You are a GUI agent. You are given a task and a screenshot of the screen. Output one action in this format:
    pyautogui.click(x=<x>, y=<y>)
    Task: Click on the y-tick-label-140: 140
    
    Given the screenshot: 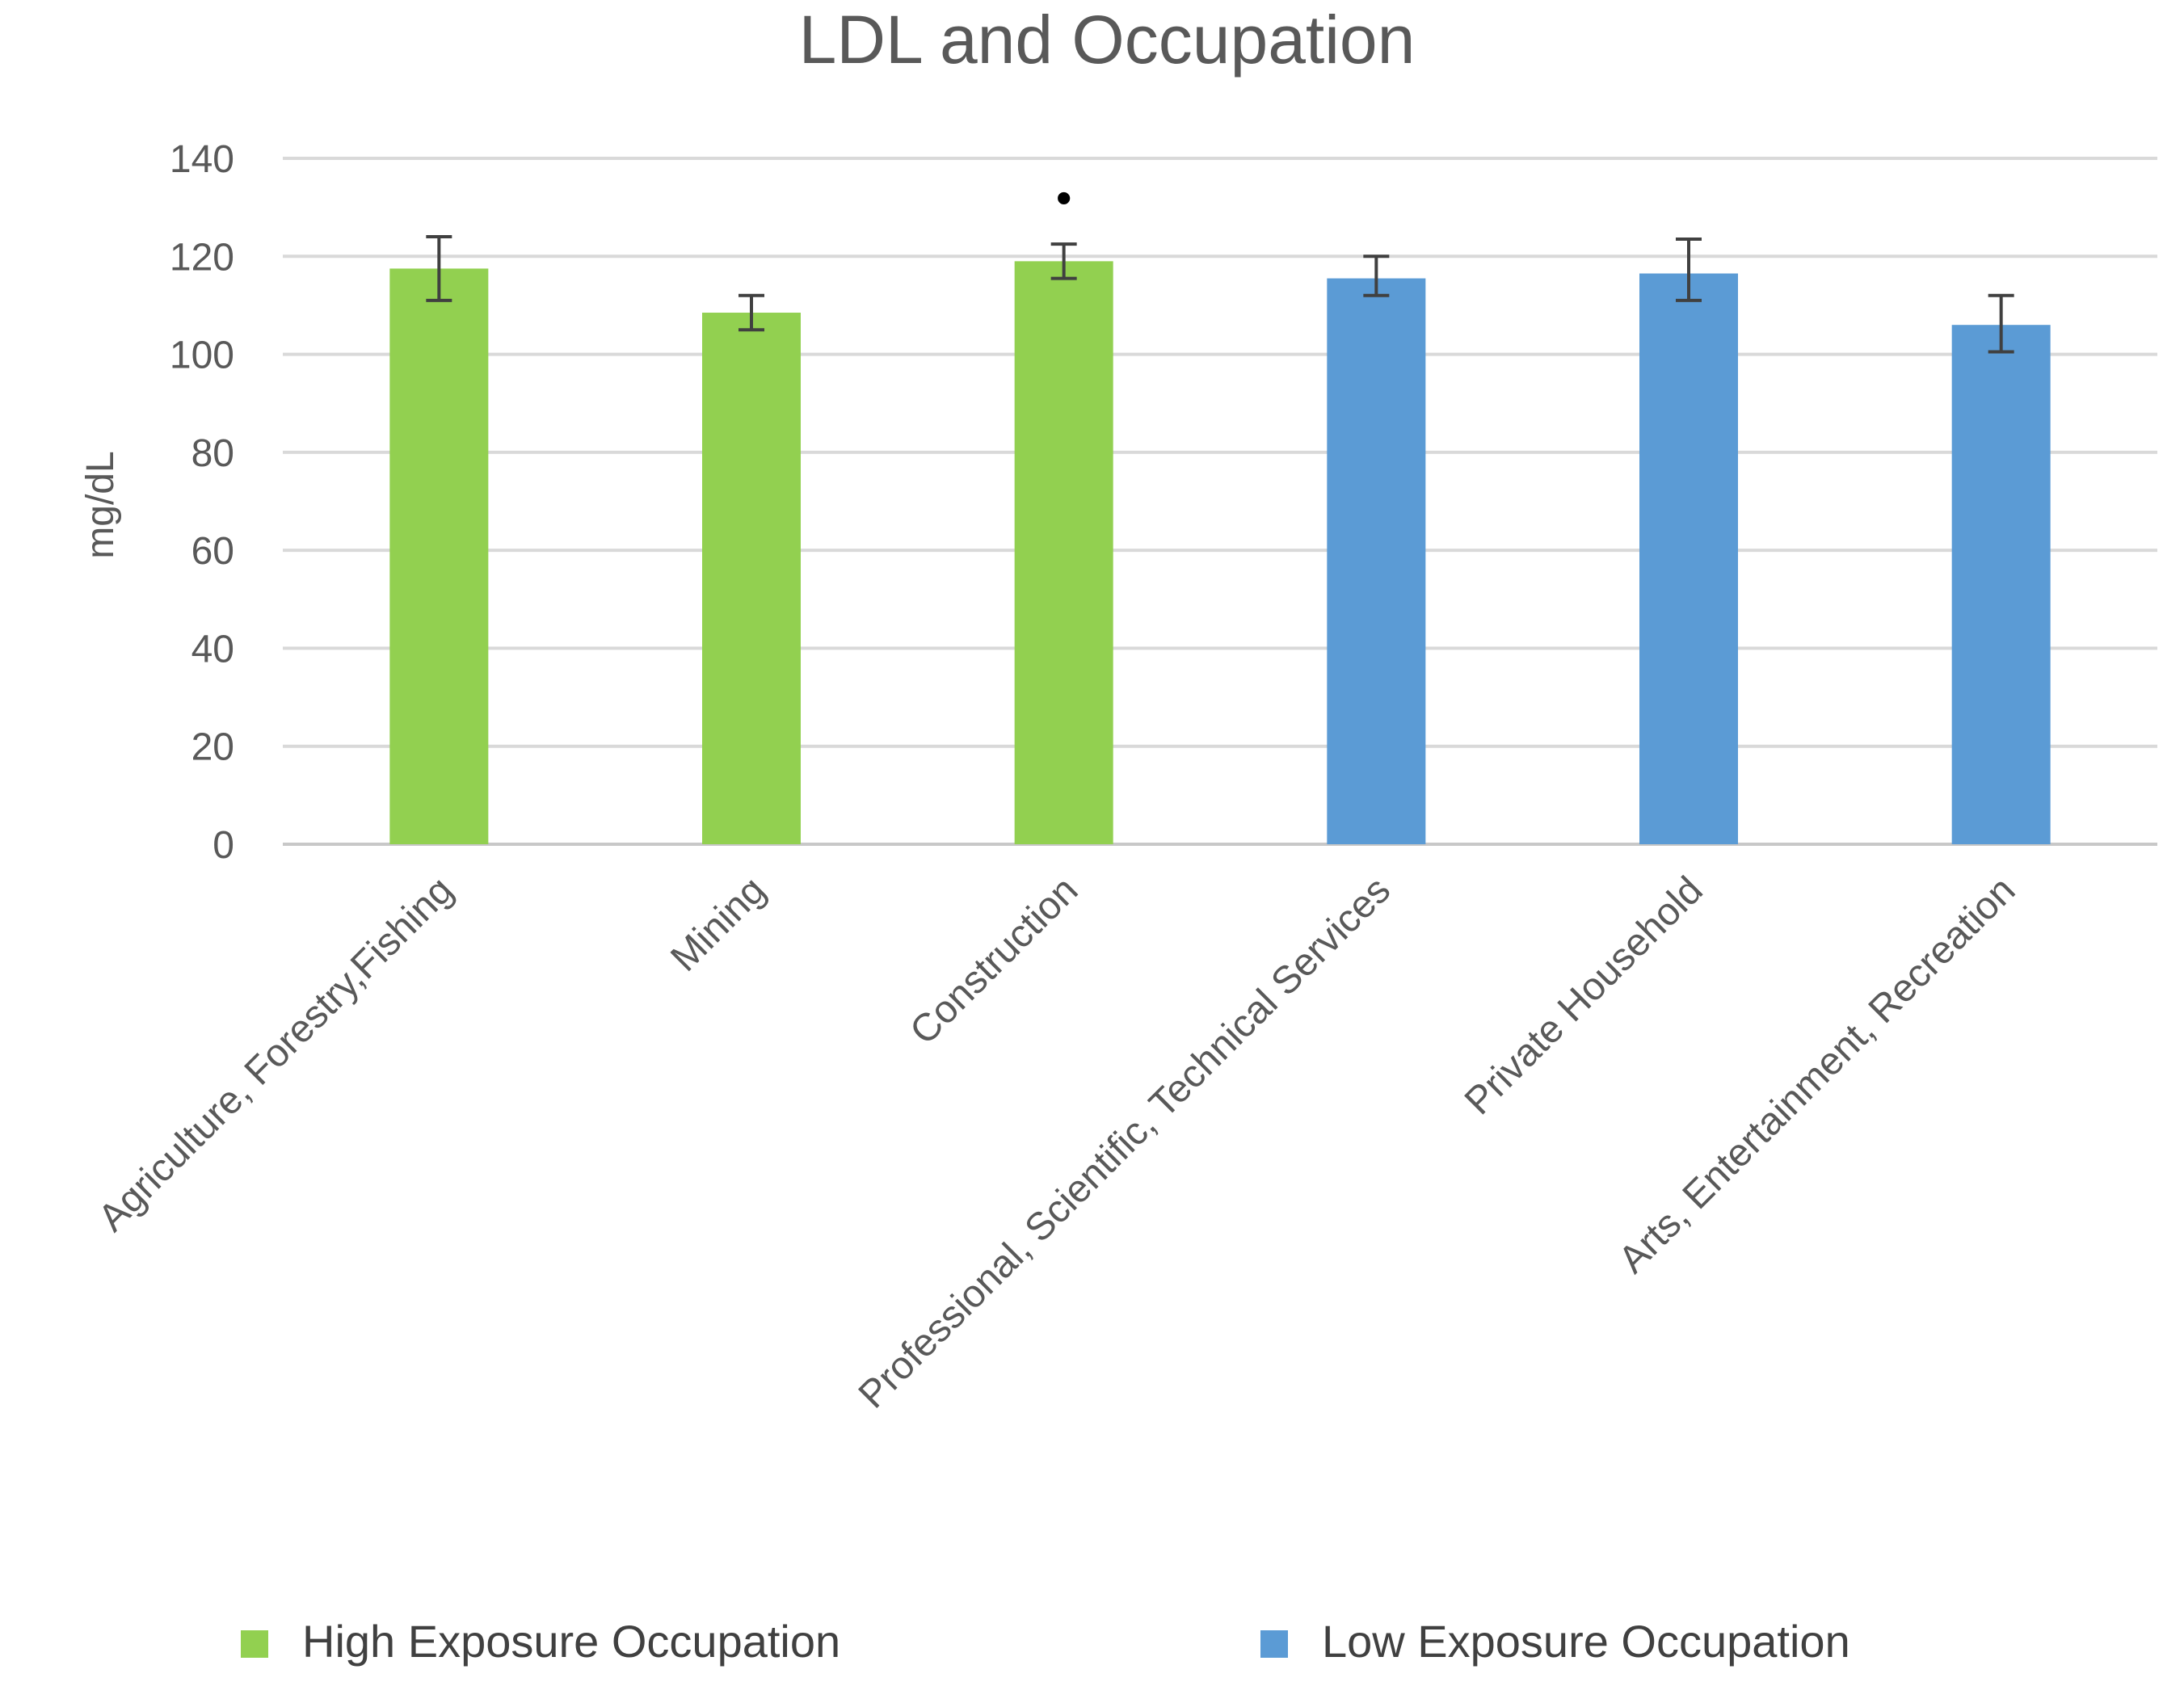 What is the action you would take?
    pyautogui.click(x=202, y=159)
    